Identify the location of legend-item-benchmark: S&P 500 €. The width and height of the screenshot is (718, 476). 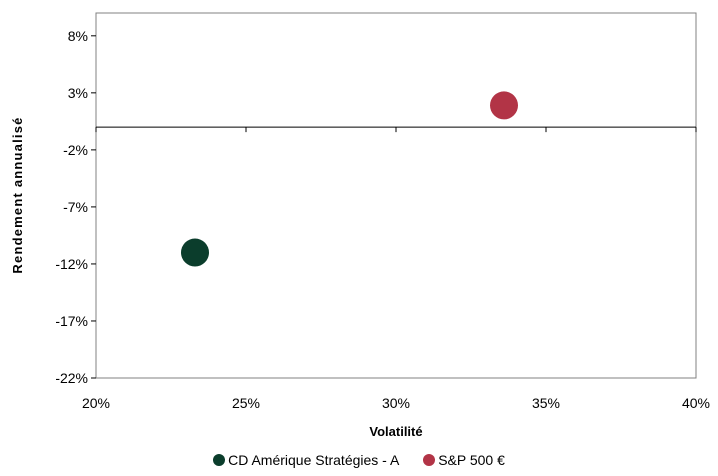
(464, 460).